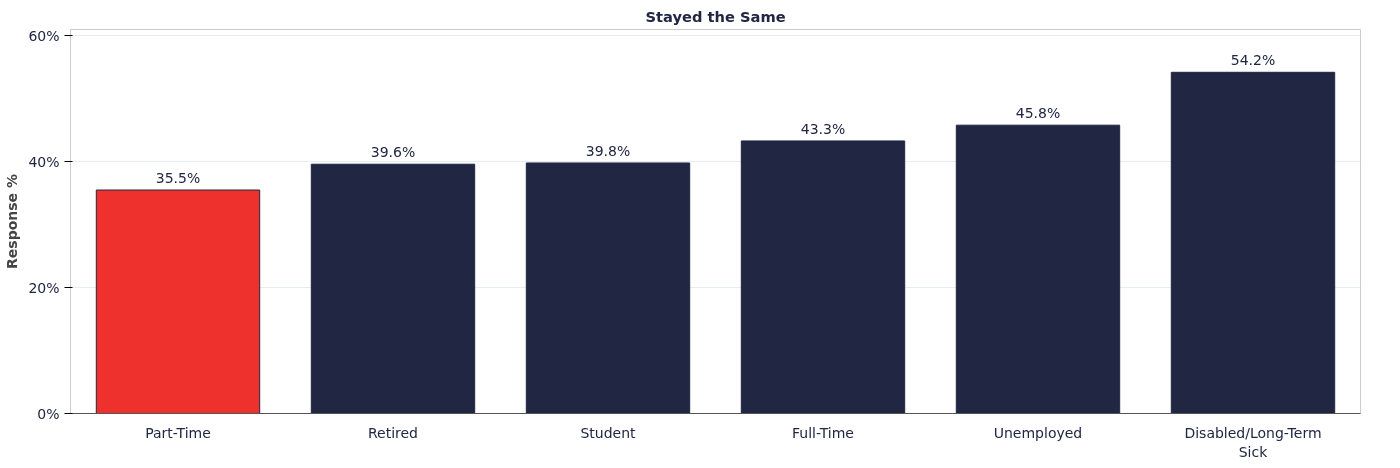 This screenshot has height=468, width=1400. What do you see at coordinates (12, 221) in the screenshot?
I see `y-axis-title: Response %` at bounding box center [12, 221].